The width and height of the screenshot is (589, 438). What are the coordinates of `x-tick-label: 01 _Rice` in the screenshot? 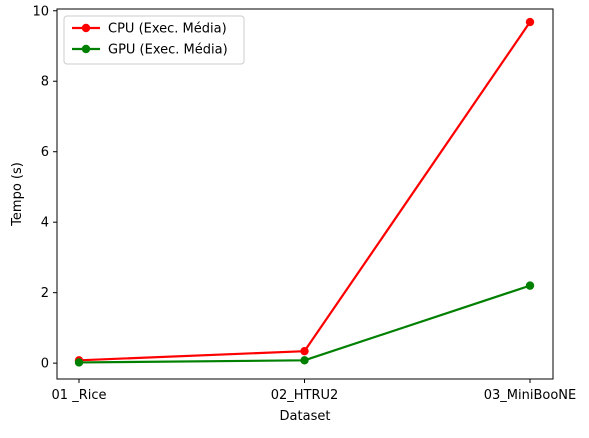 It's located at (79, 395).